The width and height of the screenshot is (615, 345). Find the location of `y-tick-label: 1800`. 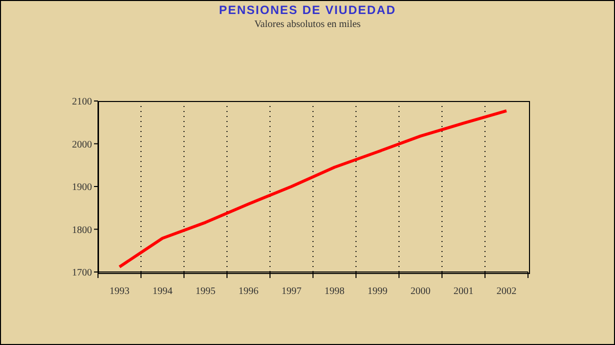

y-tick-label: 1800 is located at coordinates (82, 230).